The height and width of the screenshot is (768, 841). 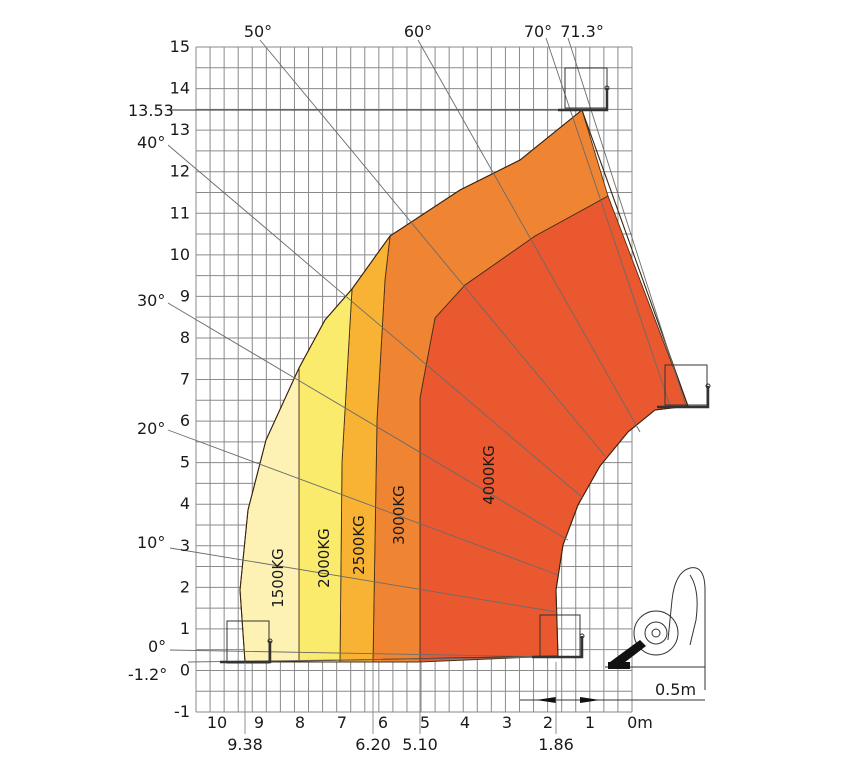 What do you see at coordinates (400, 708) in the screenshot?
I see `x-sub-labels: 9.38 6.20 5.10 1.86` at bounding box center [400, 708].